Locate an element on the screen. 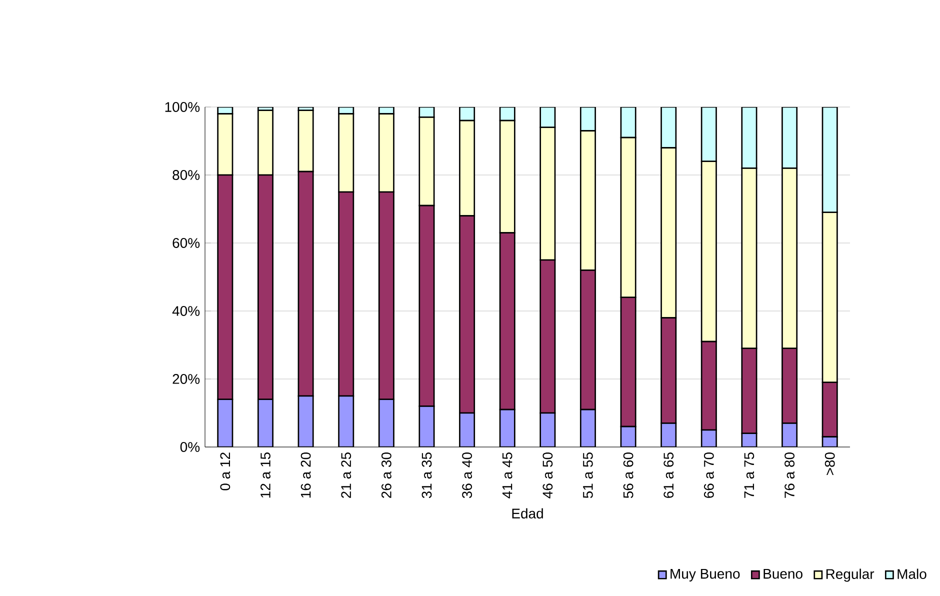 The width and height of the screenshot is (940, 596). y-tick-label: 100% is located at coordinates (182, 107).